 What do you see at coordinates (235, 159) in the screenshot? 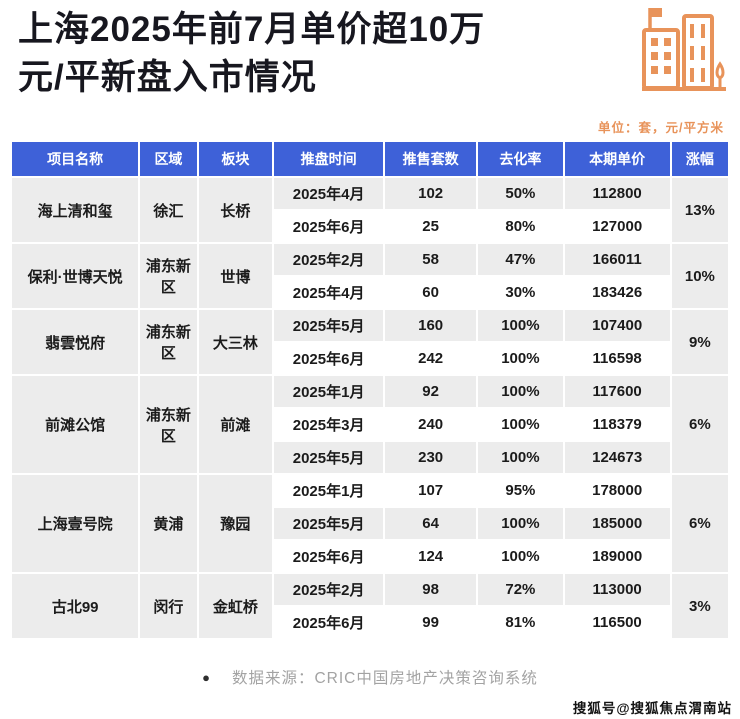
I see `column-header: 板块` at bounding box center [235, 159].